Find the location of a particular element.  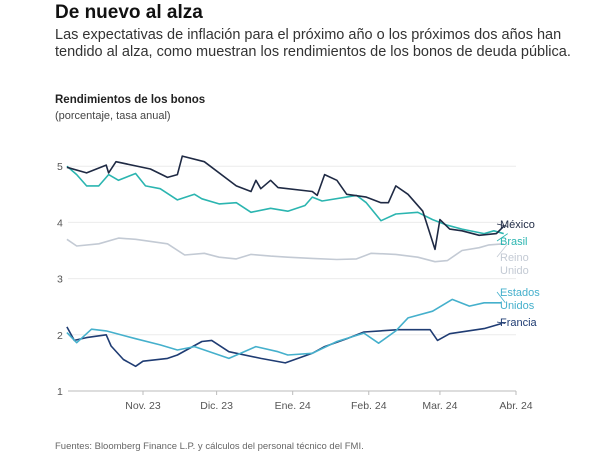

y-tick-label: 5 is located at coordinates (60, 167).